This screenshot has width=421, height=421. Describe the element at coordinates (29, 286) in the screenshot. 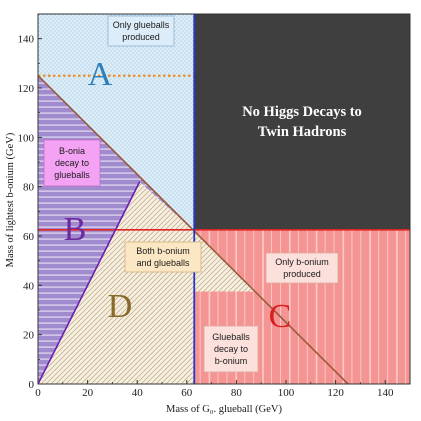

I see `y-tick-label: 40` at that location.